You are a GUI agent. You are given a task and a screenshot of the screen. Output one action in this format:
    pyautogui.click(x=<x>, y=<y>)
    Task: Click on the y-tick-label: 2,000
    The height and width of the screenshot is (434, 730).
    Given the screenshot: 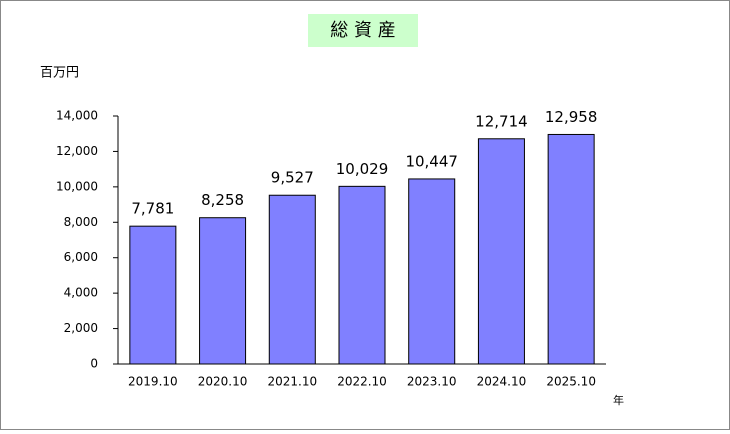 What is the action you would take?
    pyautogui.click(x=81, y=328)
    